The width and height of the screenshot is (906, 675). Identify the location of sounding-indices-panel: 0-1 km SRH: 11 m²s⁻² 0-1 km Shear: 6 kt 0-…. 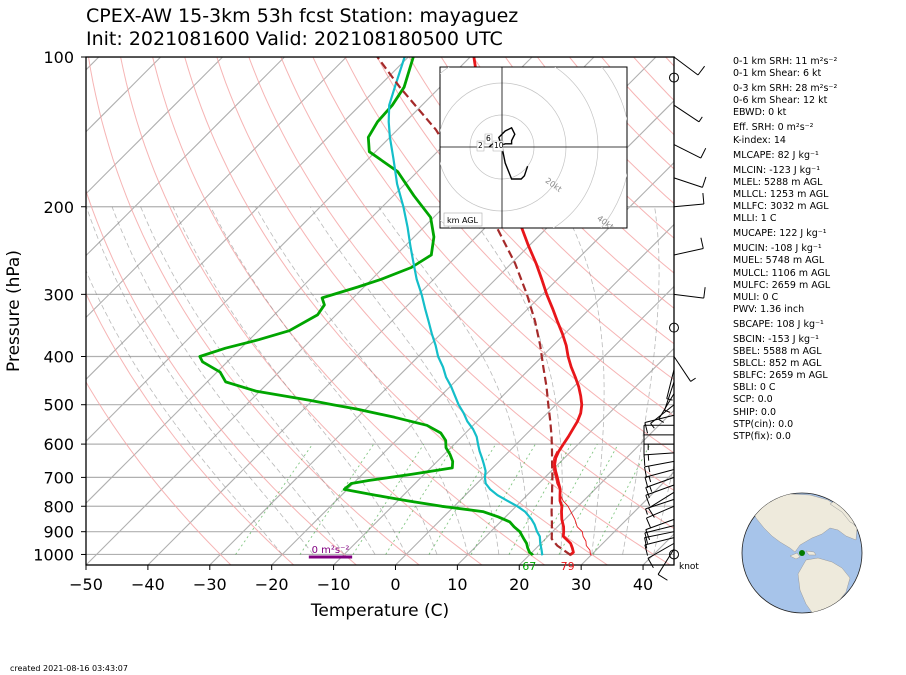
(785, 249).